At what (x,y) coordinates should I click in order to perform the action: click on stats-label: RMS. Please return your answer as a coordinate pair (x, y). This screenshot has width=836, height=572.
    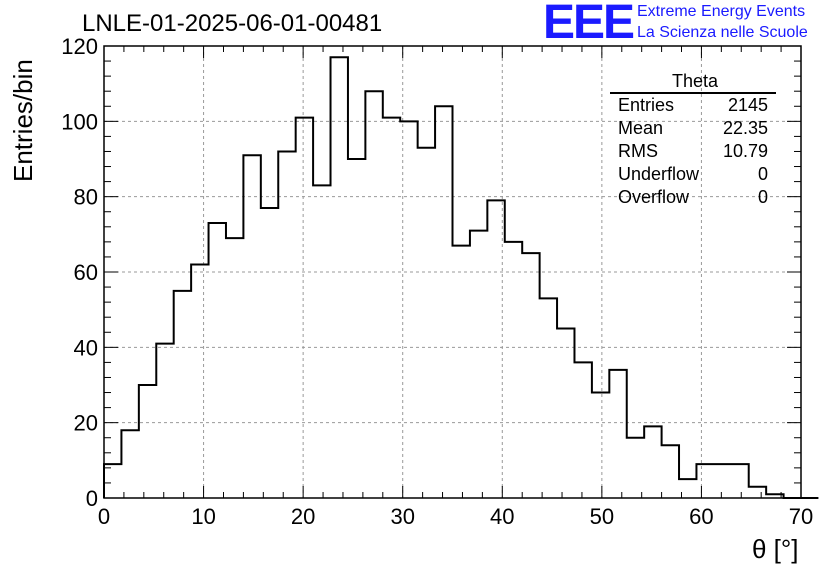
    Looking at the image, I should click on (638, 151).